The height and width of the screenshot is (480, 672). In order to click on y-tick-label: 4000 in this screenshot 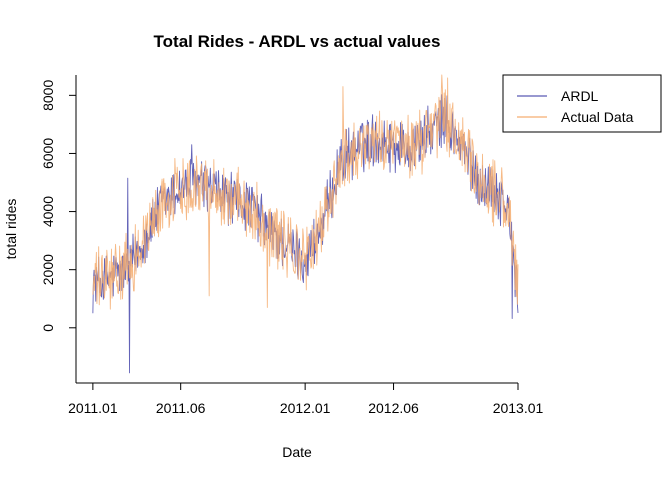, I will do `click(48, 211)`.